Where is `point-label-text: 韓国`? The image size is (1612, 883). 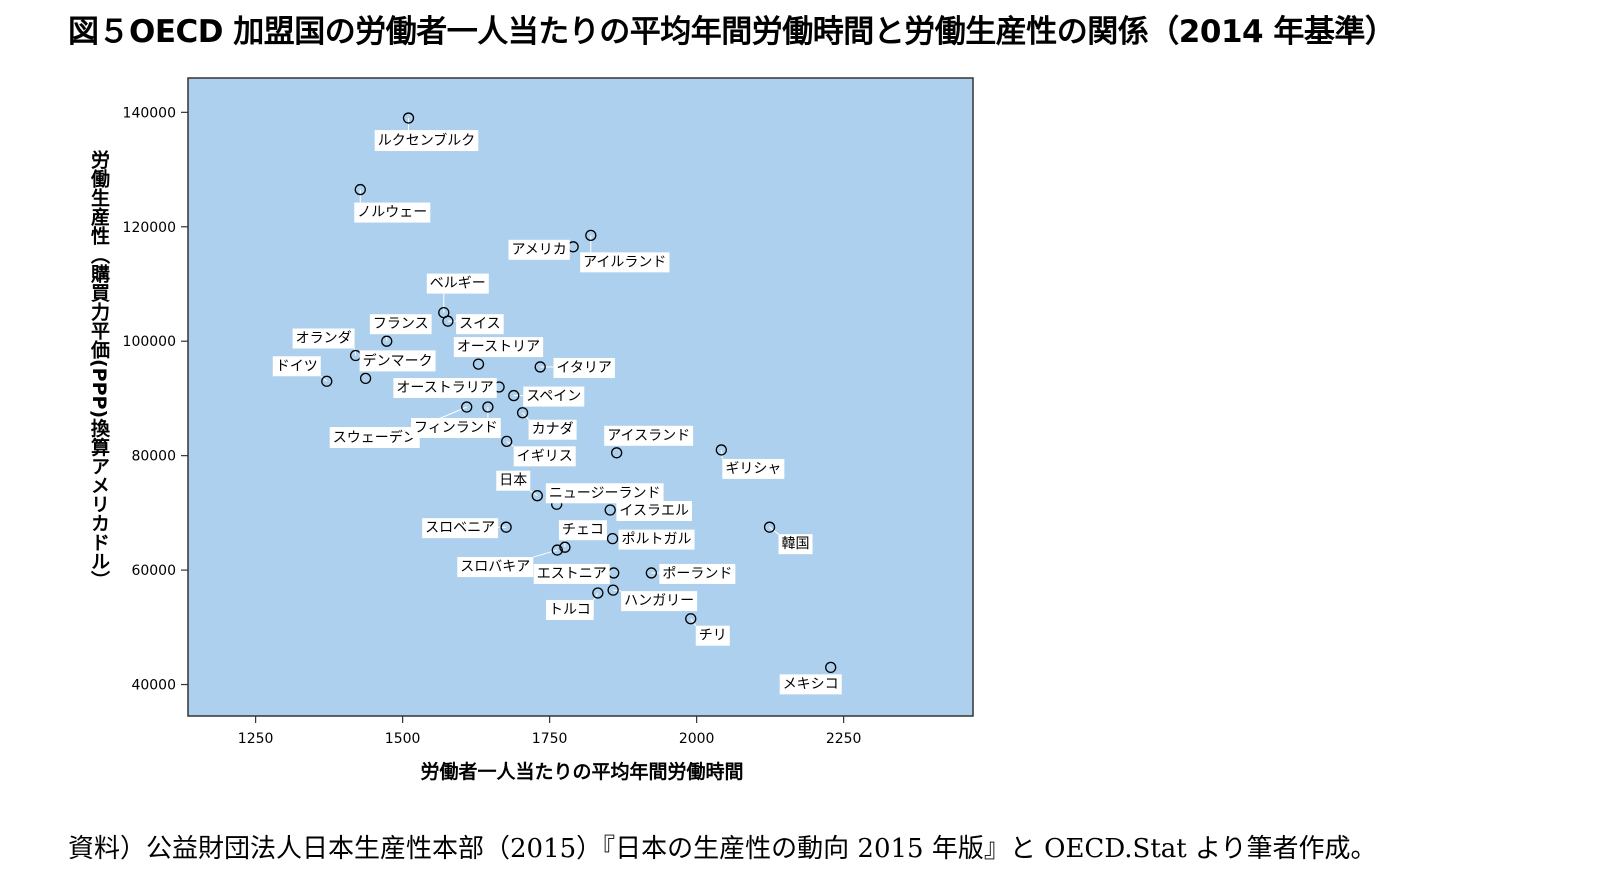 point-label-text: 韓国 is located at coordinates (796, 544).